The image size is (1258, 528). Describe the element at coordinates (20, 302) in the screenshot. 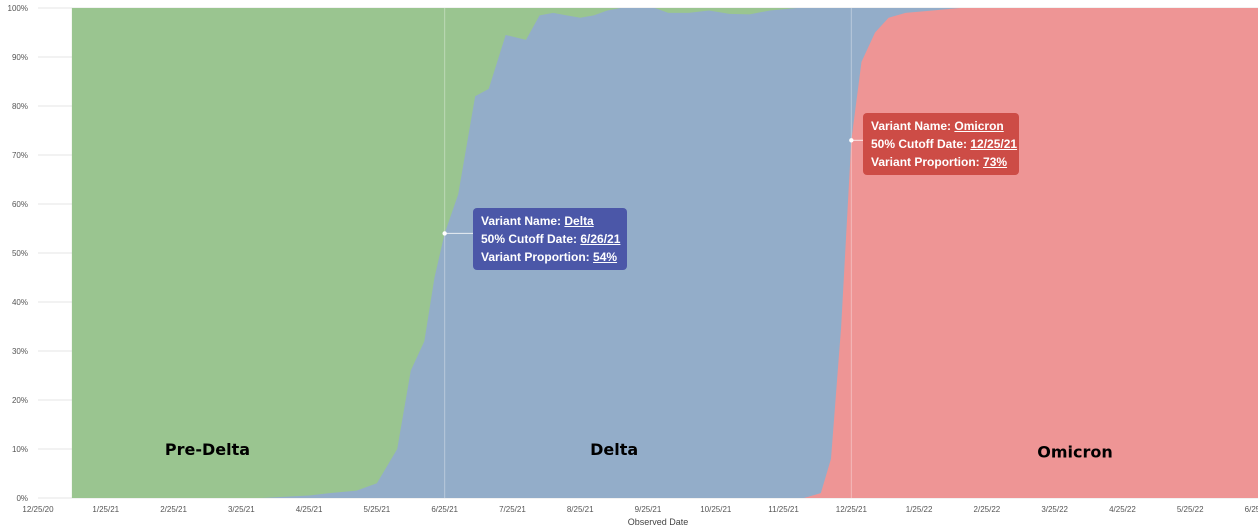

I see `y-tick-label-40: 40%` at that location.